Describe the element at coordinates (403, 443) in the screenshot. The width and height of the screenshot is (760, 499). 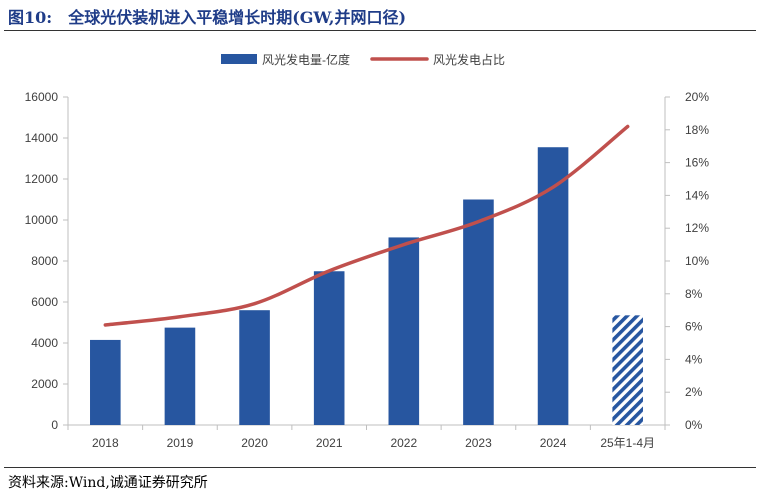
I see `x-tick-label: 2022` at that location.